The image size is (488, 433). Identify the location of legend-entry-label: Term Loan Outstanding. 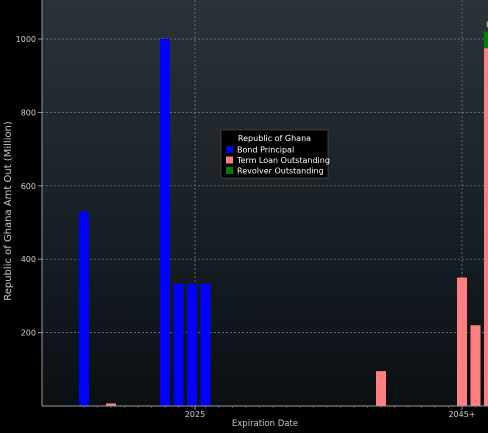
(283, 160).